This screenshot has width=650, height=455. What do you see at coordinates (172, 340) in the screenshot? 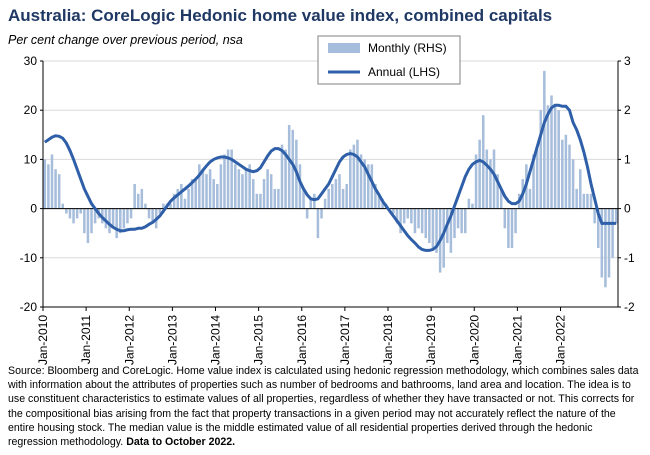
I see `x-tick-label: Jan-2013` at bounding box center [172, 340].